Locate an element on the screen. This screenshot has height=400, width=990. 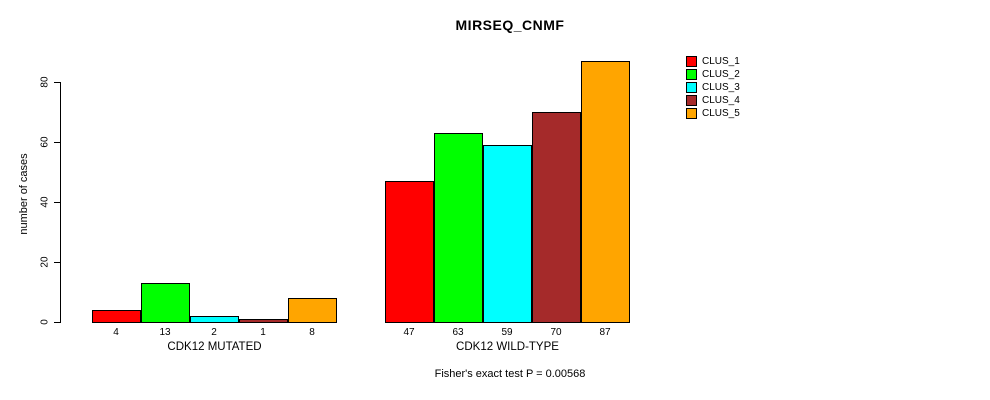
y-tick-label-text: 20 is located at coordinates (45, 262).